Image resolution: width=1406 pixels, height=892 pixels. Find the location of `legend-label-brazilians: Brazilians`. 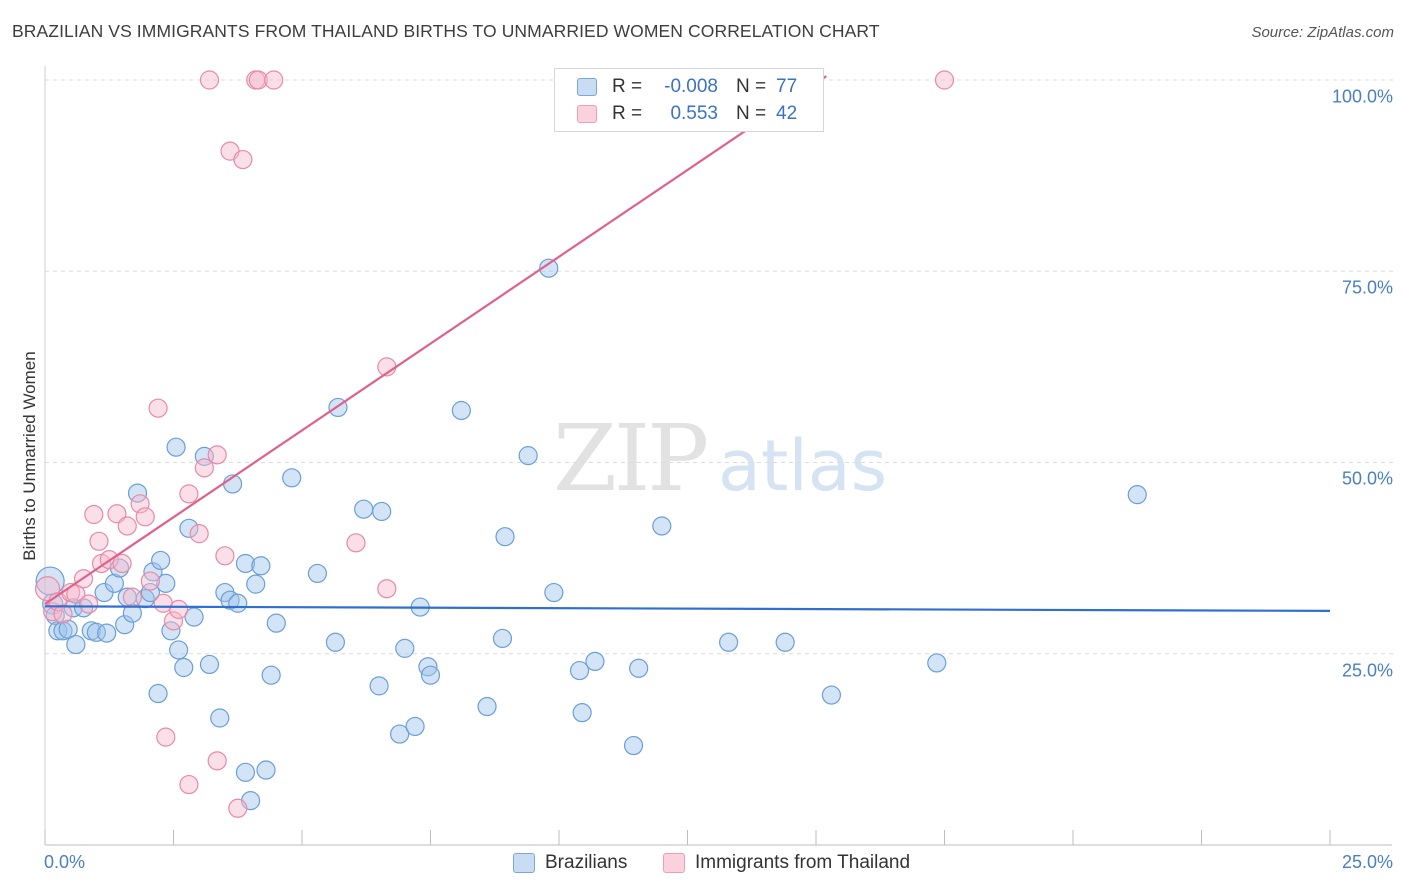

legend-label-brazilians: Brazilians is located at coordinates (586, 862).